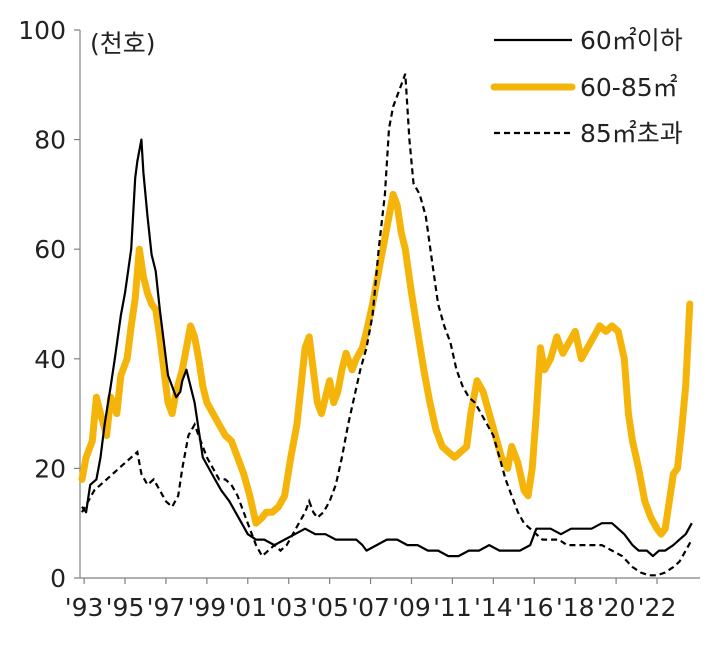  Describe the element at coordinates (207, 607) in the screenshot. I see `x-tick-label: '99` at that location.